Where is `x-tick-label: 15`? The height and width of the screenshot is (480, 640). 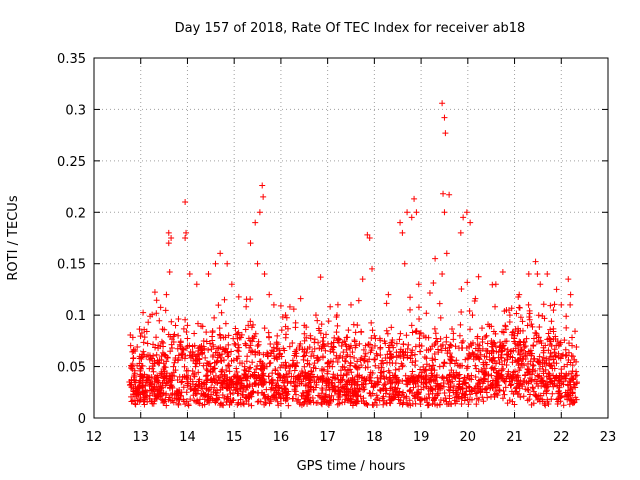
x-tick-label: 15 is located at coordinates (234, 437).